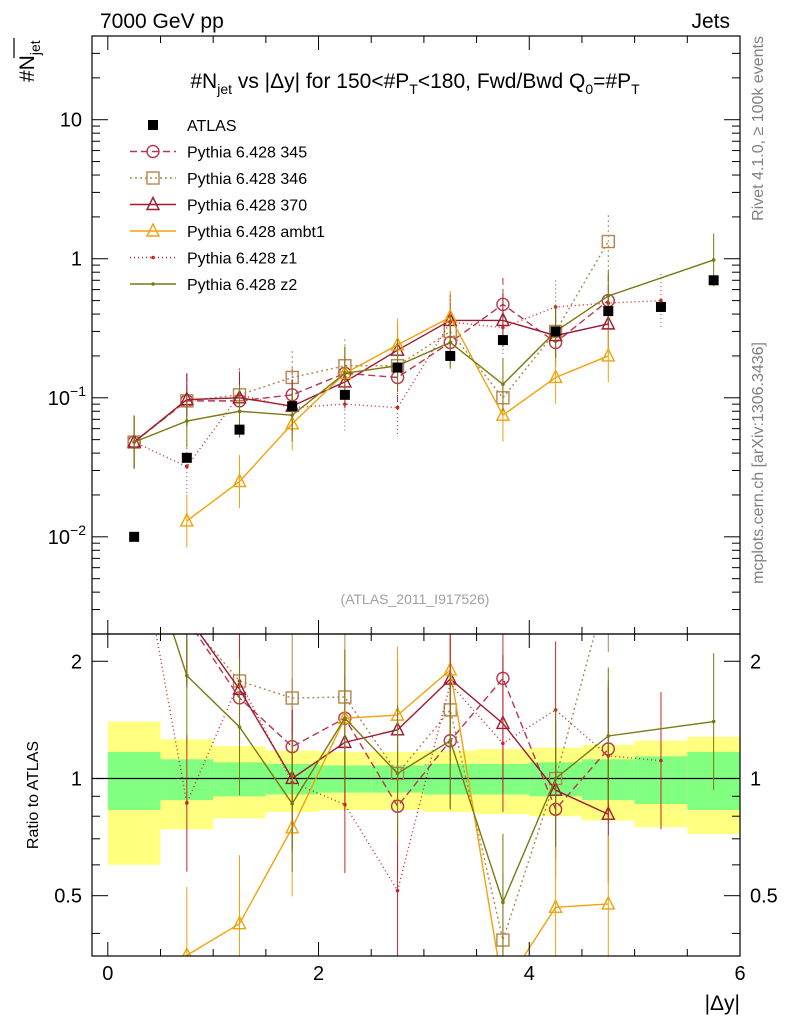 This screenshot has height=1024, width=786. I want to click on ratio-axis-label: Ratio to ATLAS, so click(33, 795).